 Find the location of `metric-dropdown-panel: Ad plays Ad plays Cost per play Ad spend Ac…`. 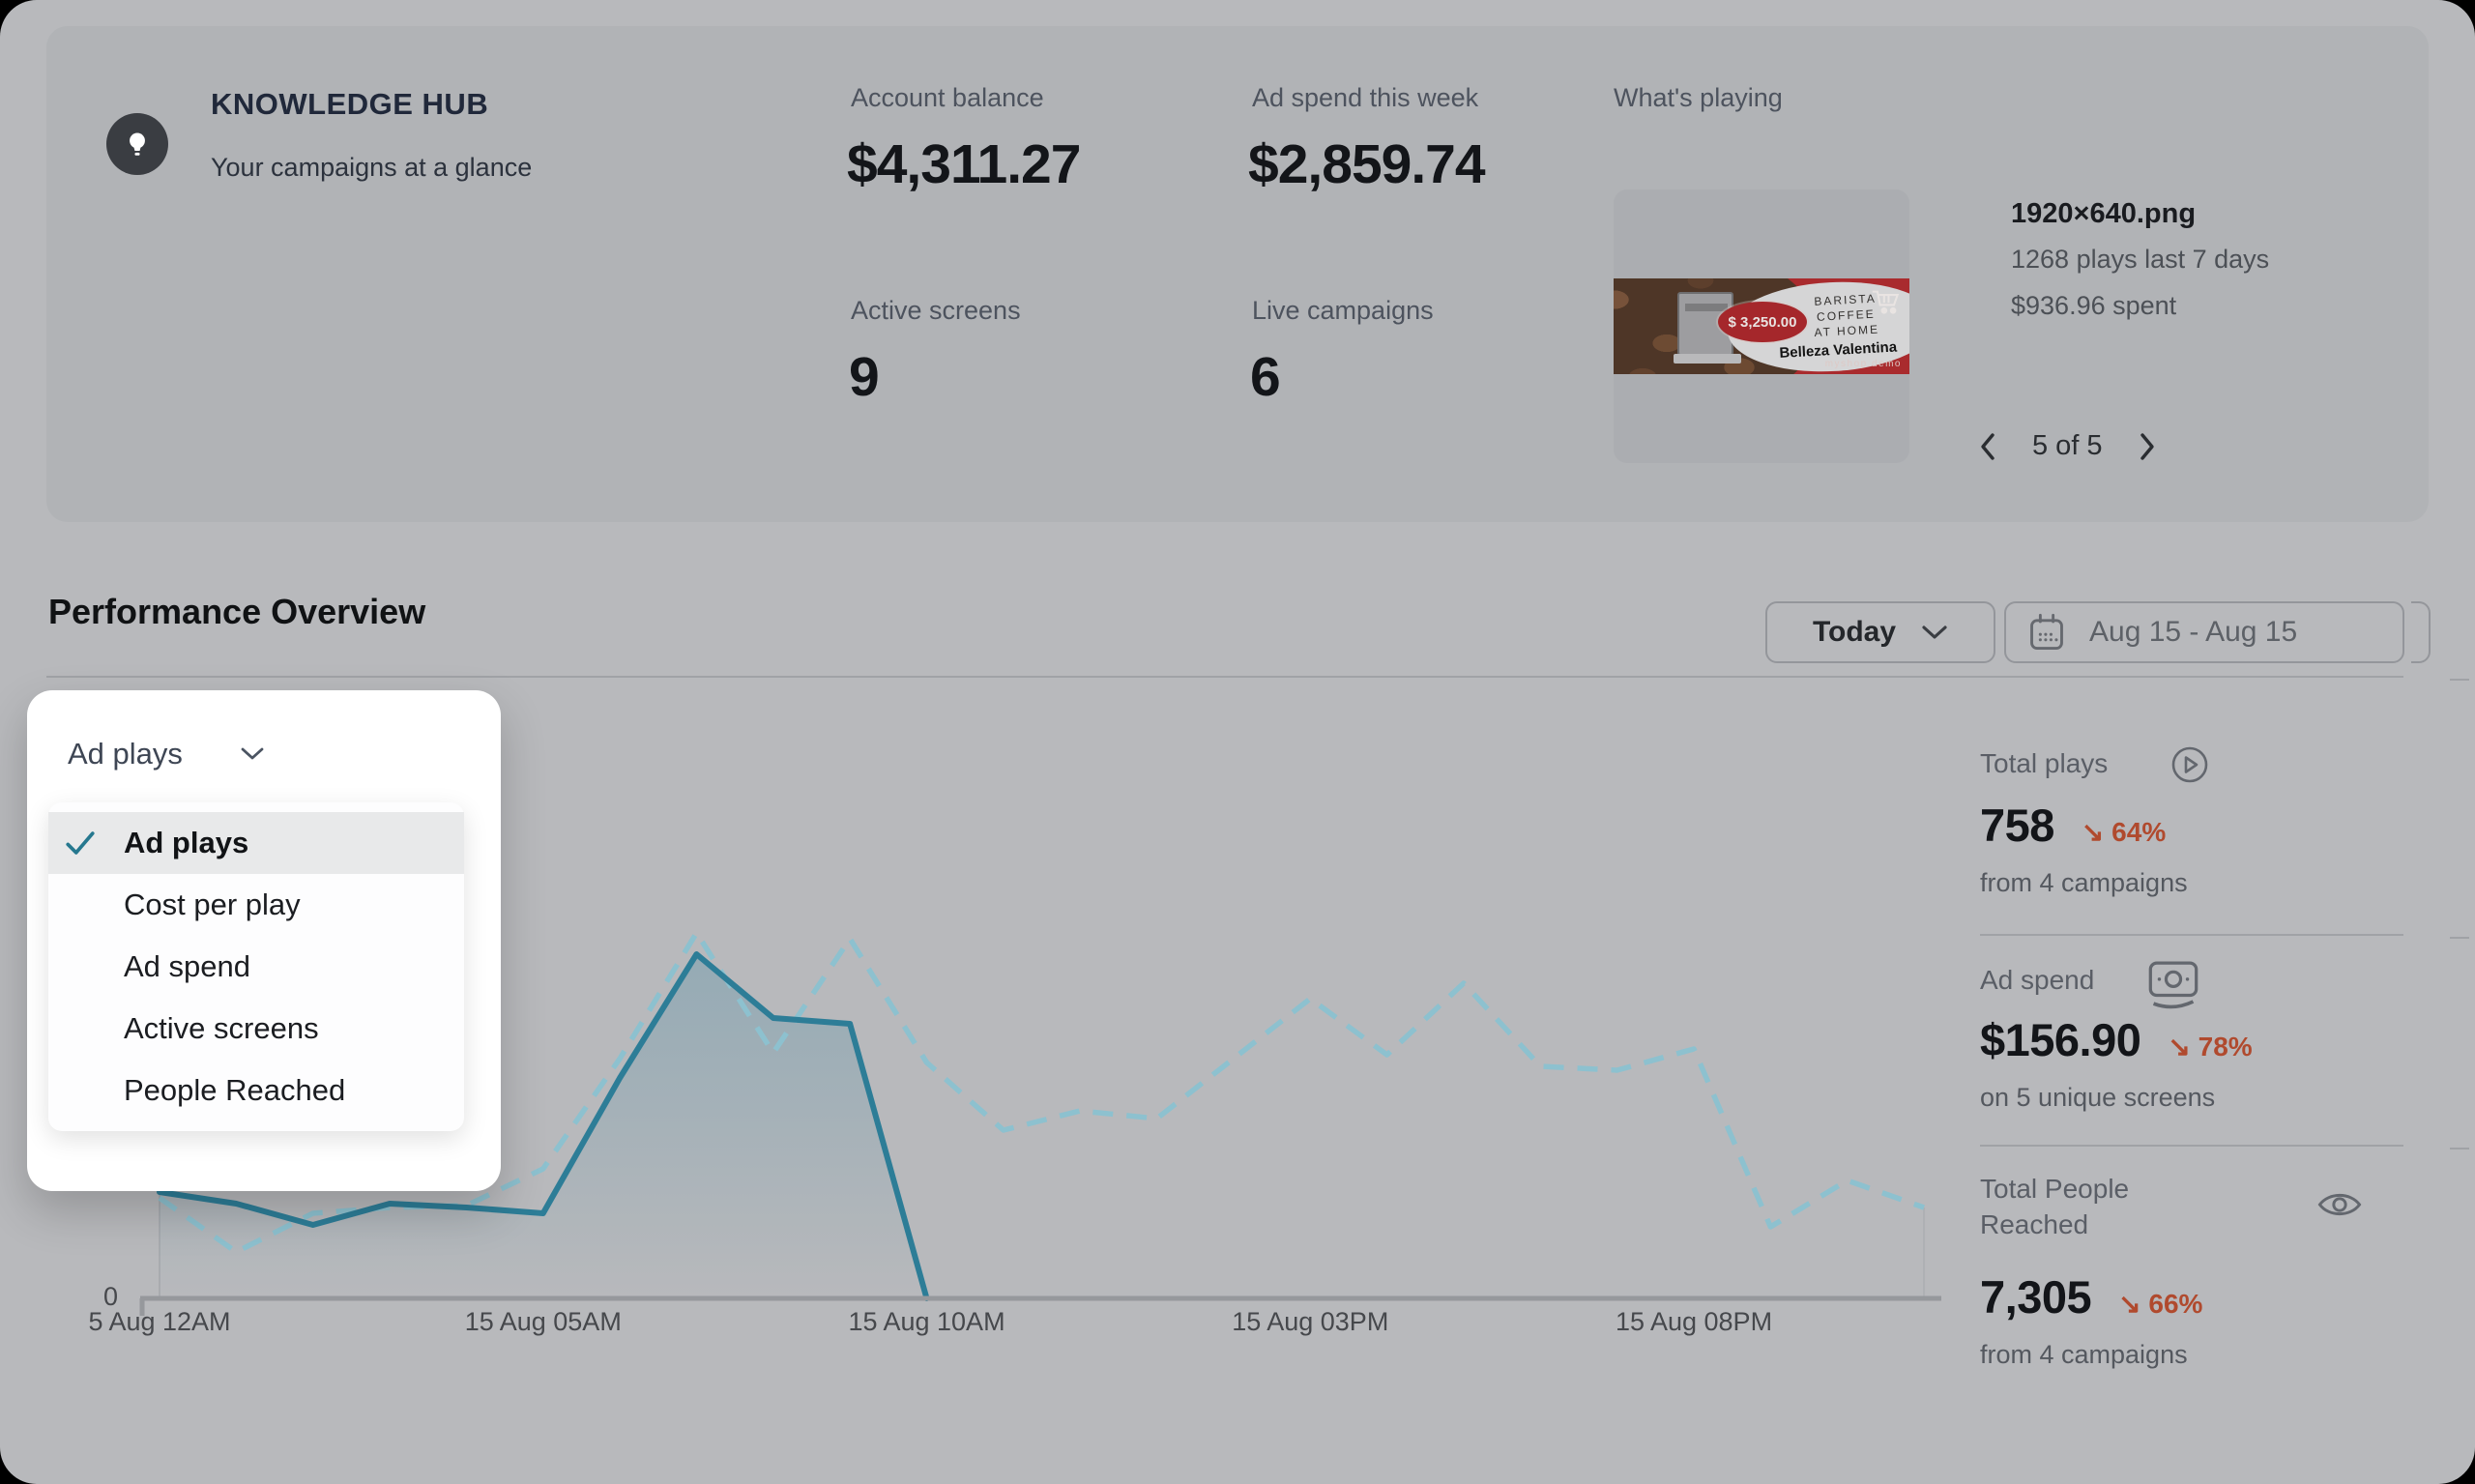

metric-dropdown-panel: Ad plays Ad plays Cost per play Ad spend Ac… is located at coordinates (264, 941).